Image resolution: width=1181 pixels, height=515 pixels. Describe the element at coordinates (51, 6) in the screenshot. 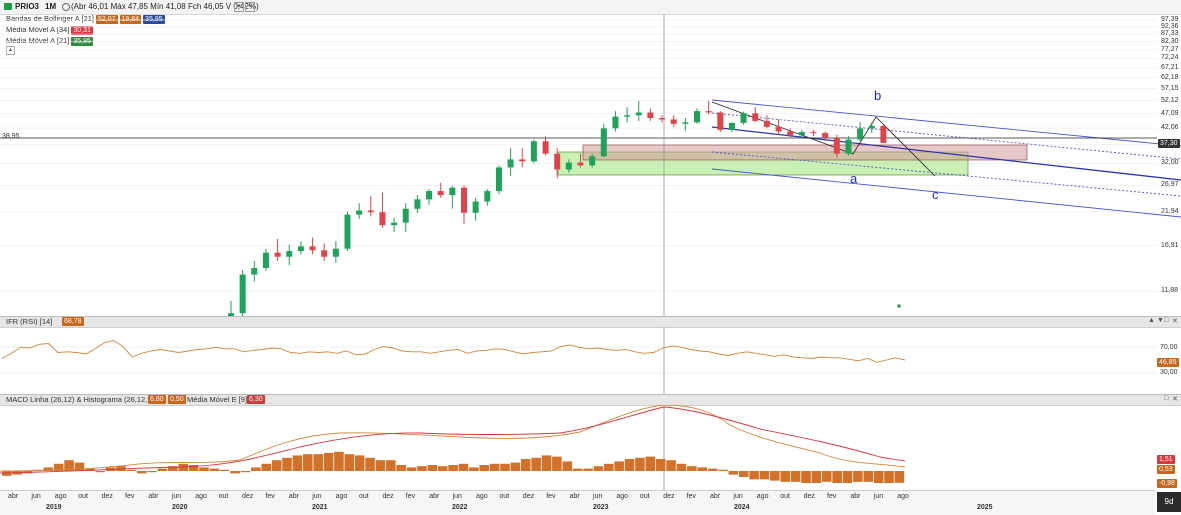

I see `timeframe-label: 1M` at that location.